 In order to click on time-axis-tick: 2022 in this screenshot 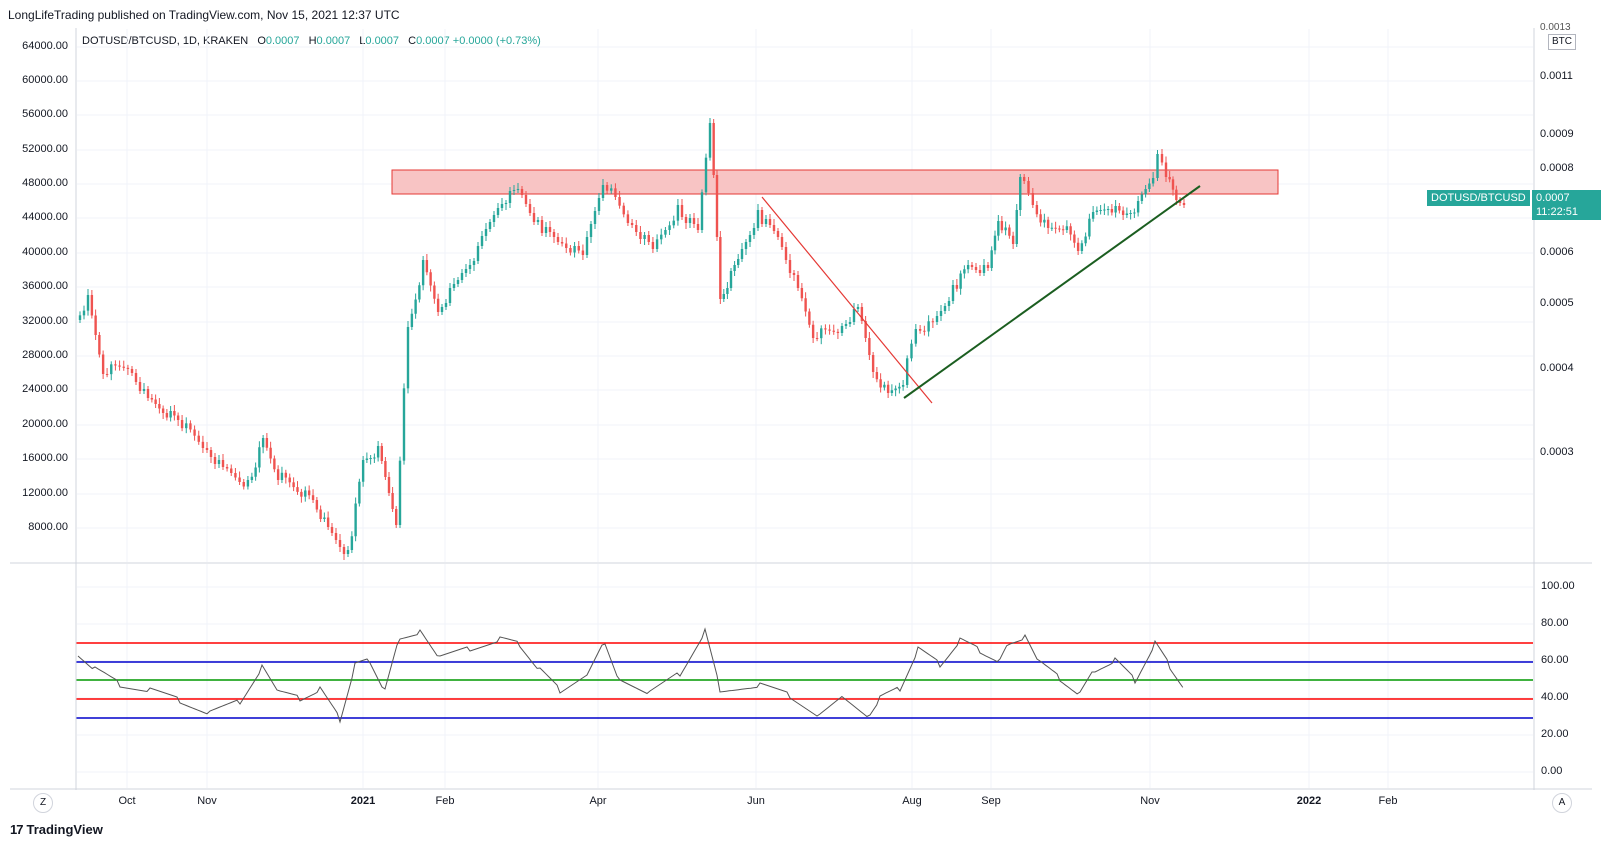, I will do `click(1309, 801)`.